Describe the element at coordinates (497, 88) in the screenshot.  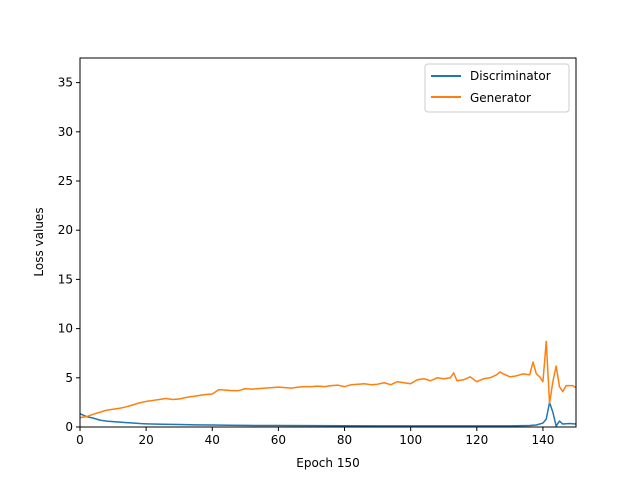
I see `legend: Discriminator Generator` at that location.